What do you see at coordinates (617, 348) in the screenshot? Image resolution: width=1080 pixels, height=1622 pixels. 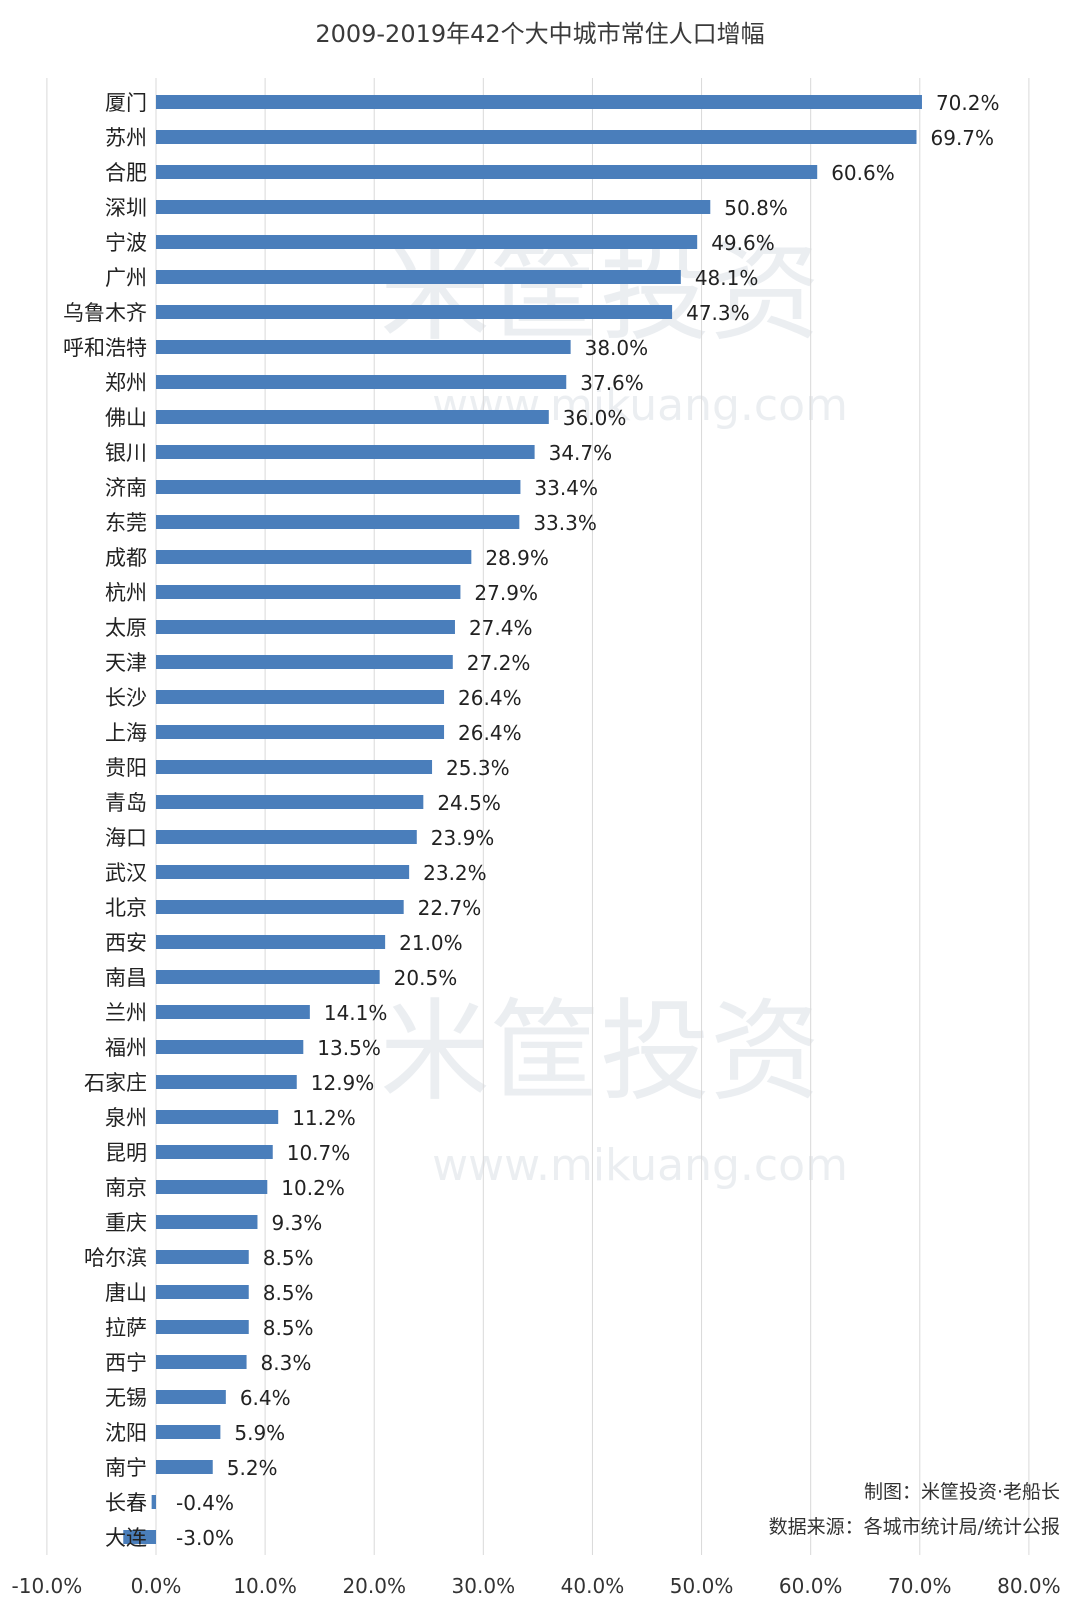 I see `data-label: 38.0%` at bounding box center [617, 348].